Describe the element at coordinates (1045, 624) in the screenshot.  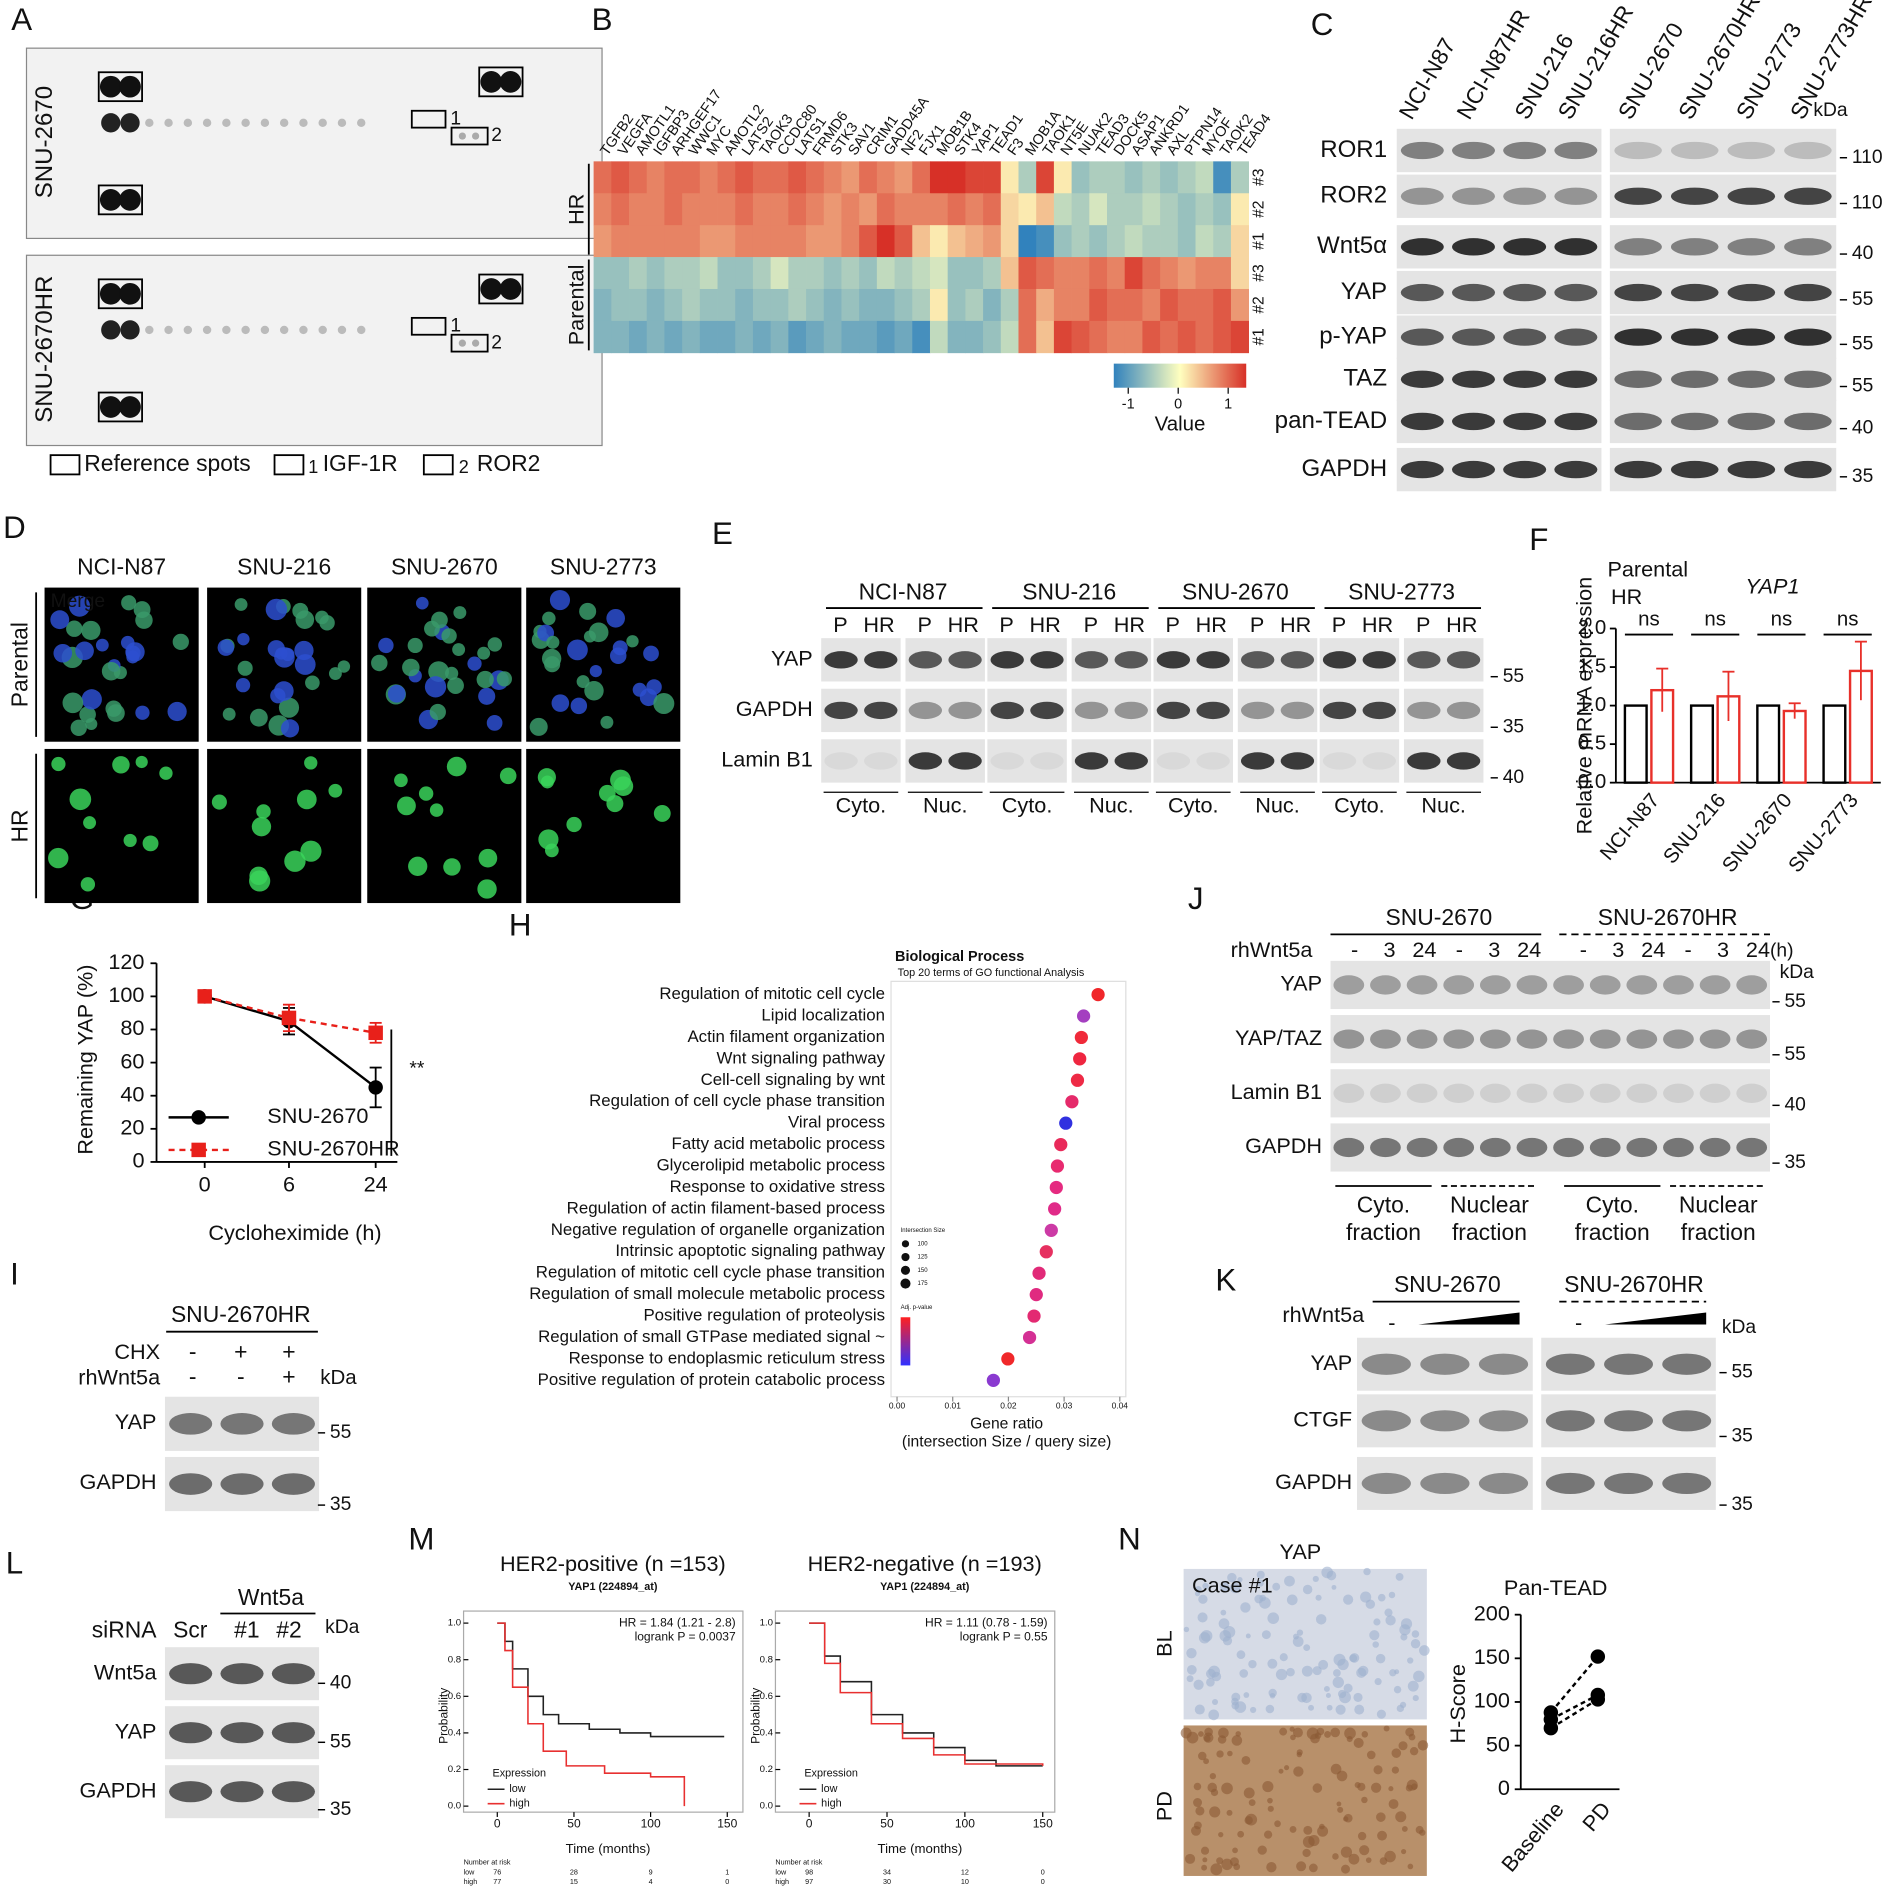
I see `label: HR` at that location.